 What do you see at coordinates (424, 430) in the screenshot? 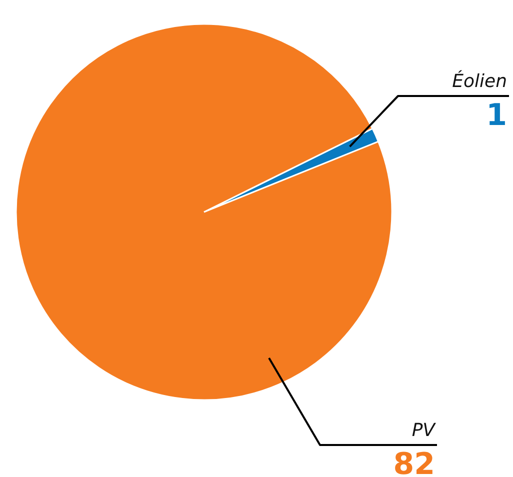
I see `slice-label: PV` at bounding box center [424, 430].